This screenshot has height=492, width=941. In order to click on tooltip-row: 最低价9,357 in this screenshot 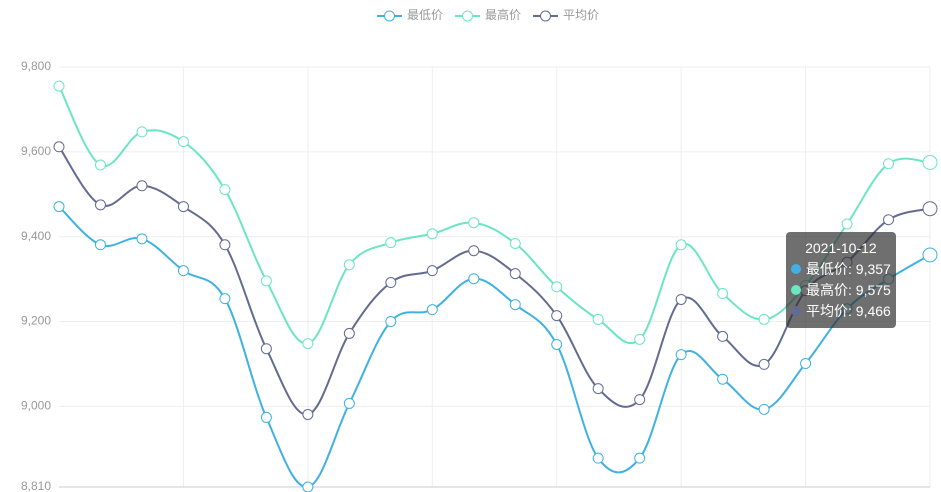, I will do `click(841, 269)`.